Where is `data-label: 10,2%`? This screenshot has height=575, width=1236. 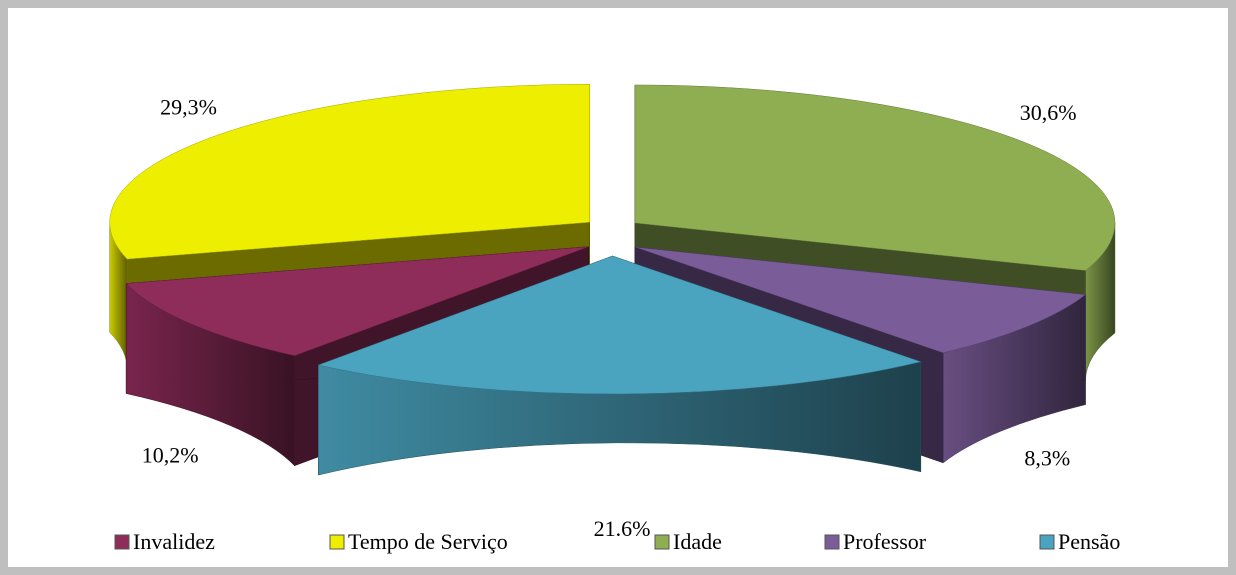
data-label: 10,2% is located at coordinates (170, 454).